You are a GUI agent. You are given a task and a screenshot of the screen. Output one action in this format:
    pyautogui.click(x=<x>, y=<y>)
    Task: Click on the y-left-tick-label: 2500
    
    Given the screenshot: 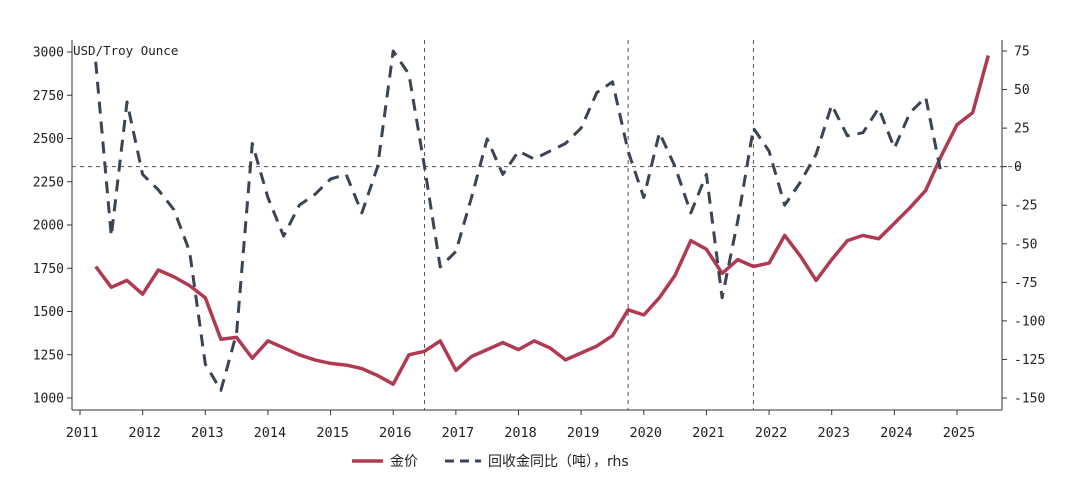 What is the action you would take?
    pyautogui.click(x=48, y=139)
    